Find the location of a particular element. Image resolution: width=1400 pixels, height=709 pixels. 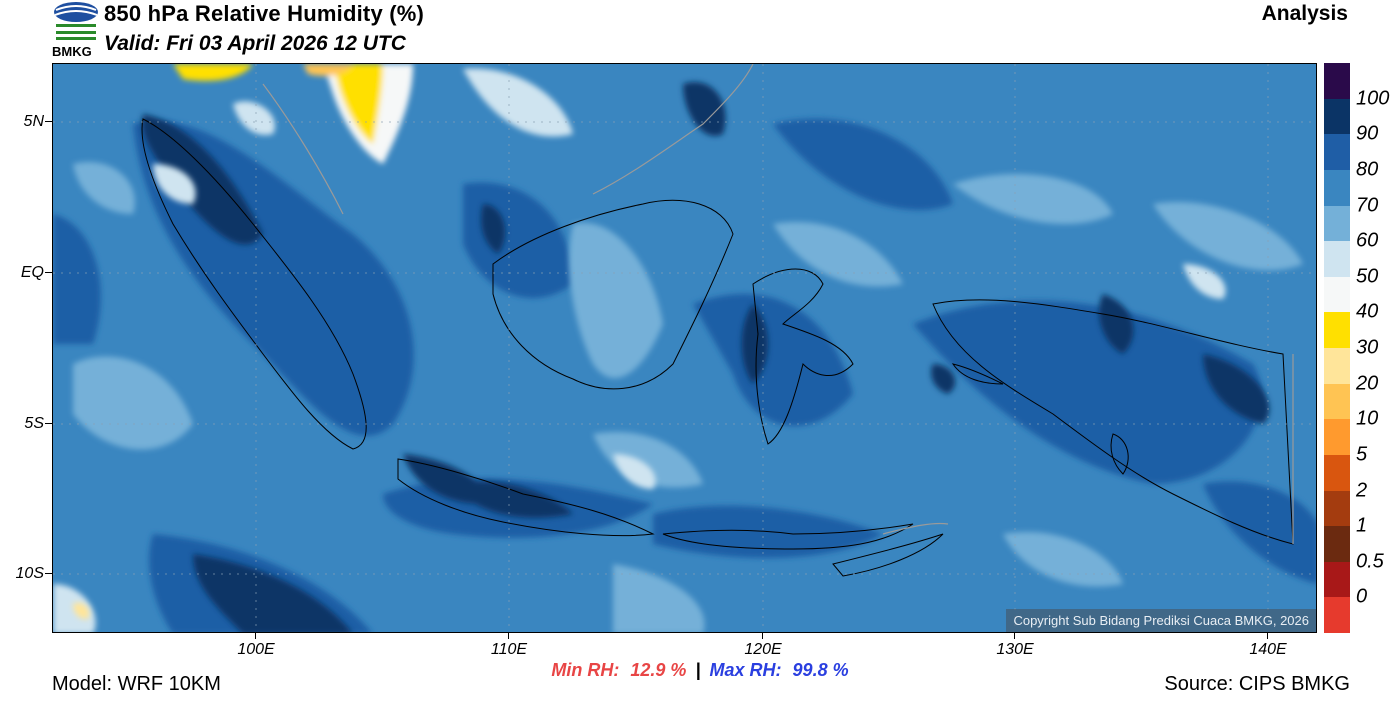

min-rh-label: Min RH: is located at coordinates (585, 670).